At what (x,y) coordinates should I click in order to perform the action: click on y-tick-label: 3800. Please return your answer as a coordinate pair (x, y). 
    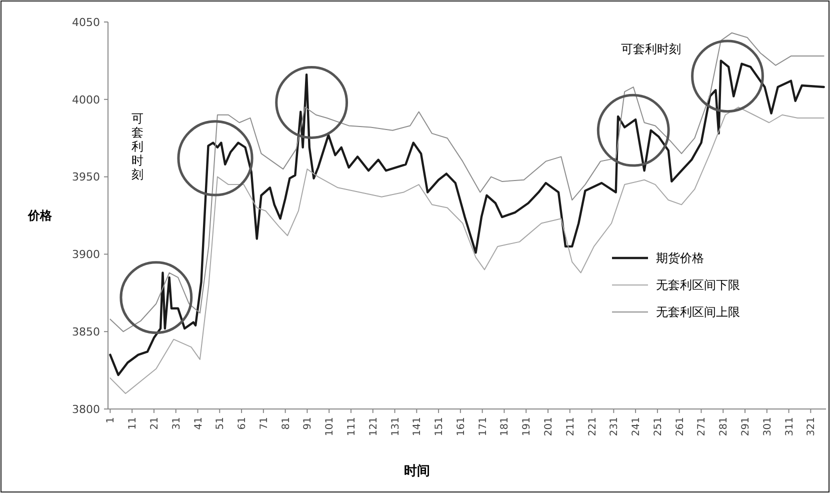
    Looking at the image, I should click on (86, 409).